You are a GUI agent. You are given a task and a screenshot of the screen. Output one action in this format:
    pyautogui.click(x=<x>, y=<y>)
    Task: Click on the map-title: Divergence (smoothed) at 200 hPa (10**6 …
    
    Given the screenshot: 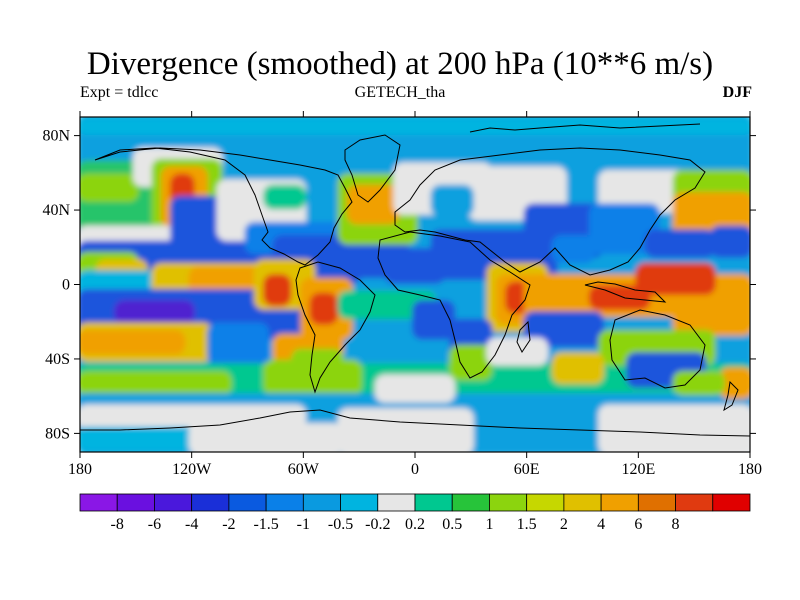 What is the action you would take?
    pyautogui.click(x=400, y=64)
    